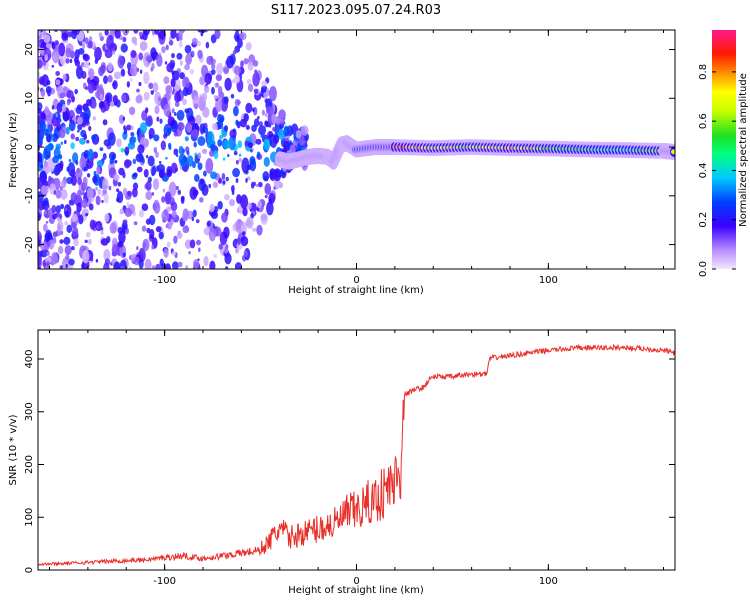 The image size is (750, 600). Describe the element at coordinates (703, 269) in the screenshot. I see `colorbar-tick-label: 0.0` at that location.